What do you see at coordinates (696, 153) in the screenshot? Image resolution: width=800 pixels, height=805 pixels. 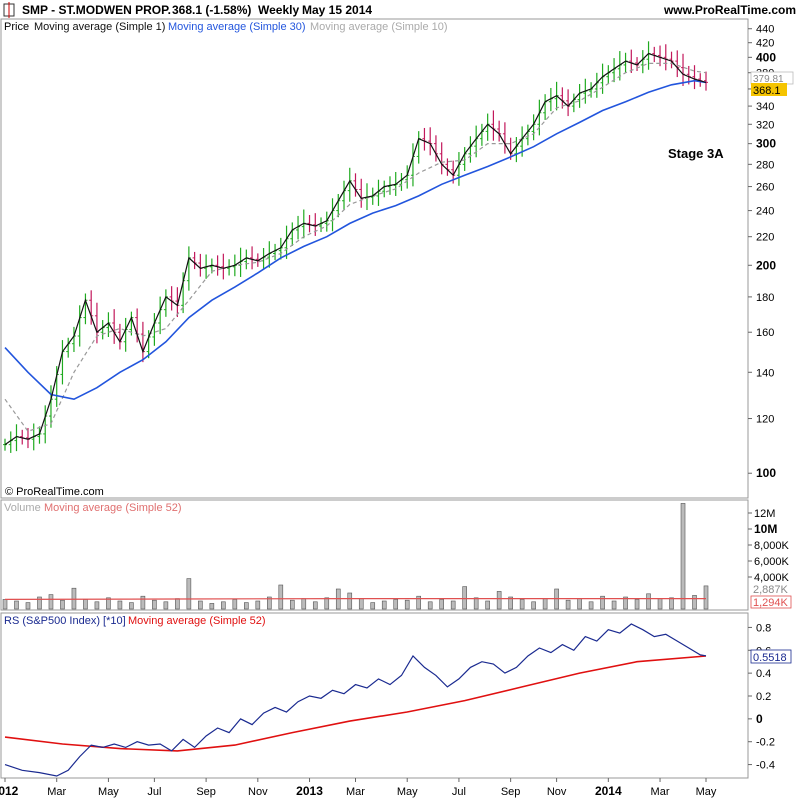 I see `stage-annotation: Stage 3A` at bounding box center [696, 153].